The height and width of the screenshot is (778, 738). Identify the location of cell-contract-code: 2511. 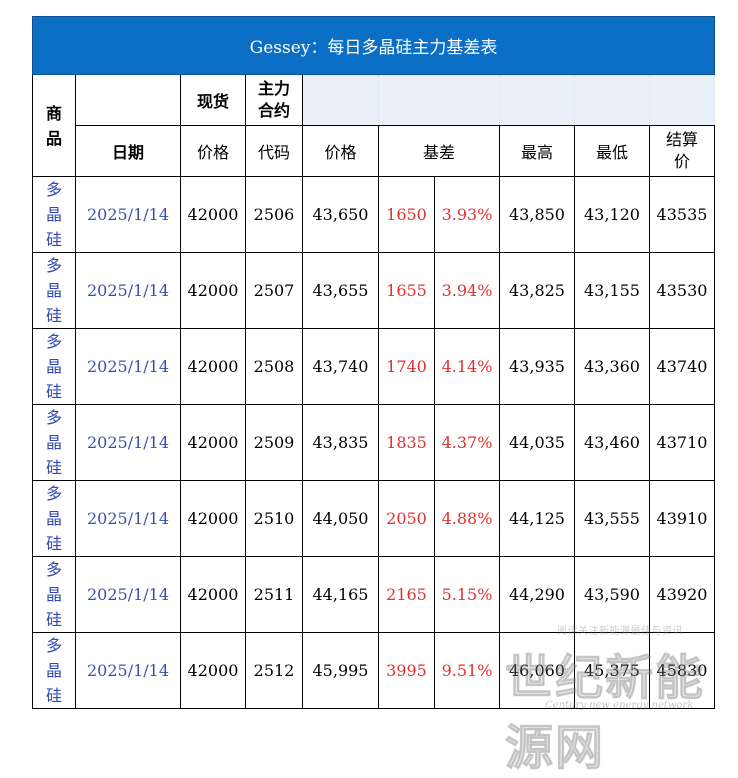
(274, 594).